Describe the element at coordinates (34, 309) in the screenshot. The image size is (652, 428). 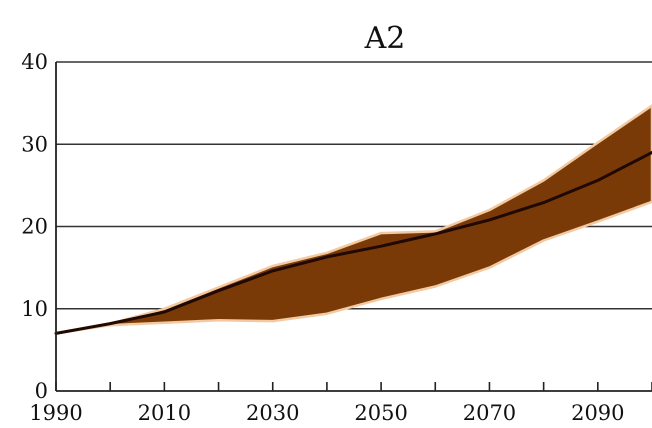
I see `y-tick-label-10: 10` at that location.